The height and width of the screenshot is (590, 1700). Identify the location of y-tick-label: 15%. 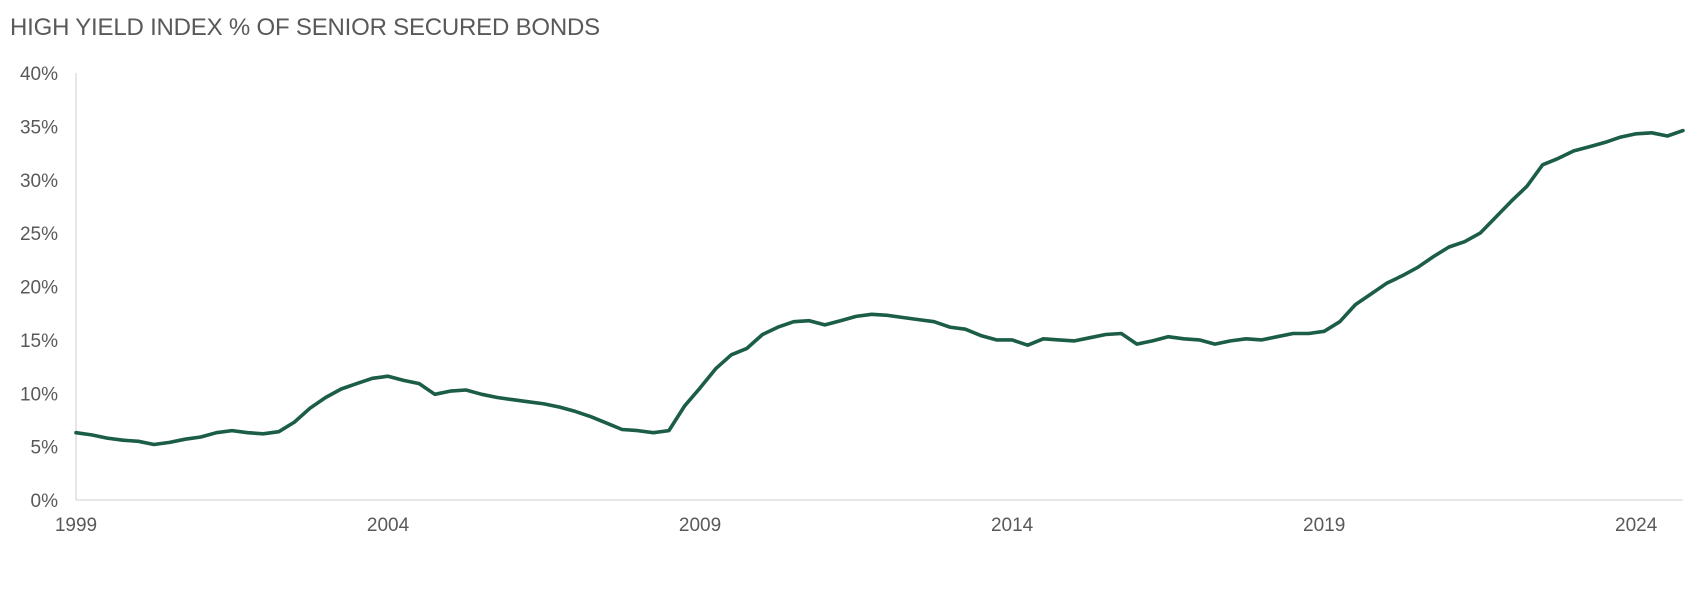
(39, 341).